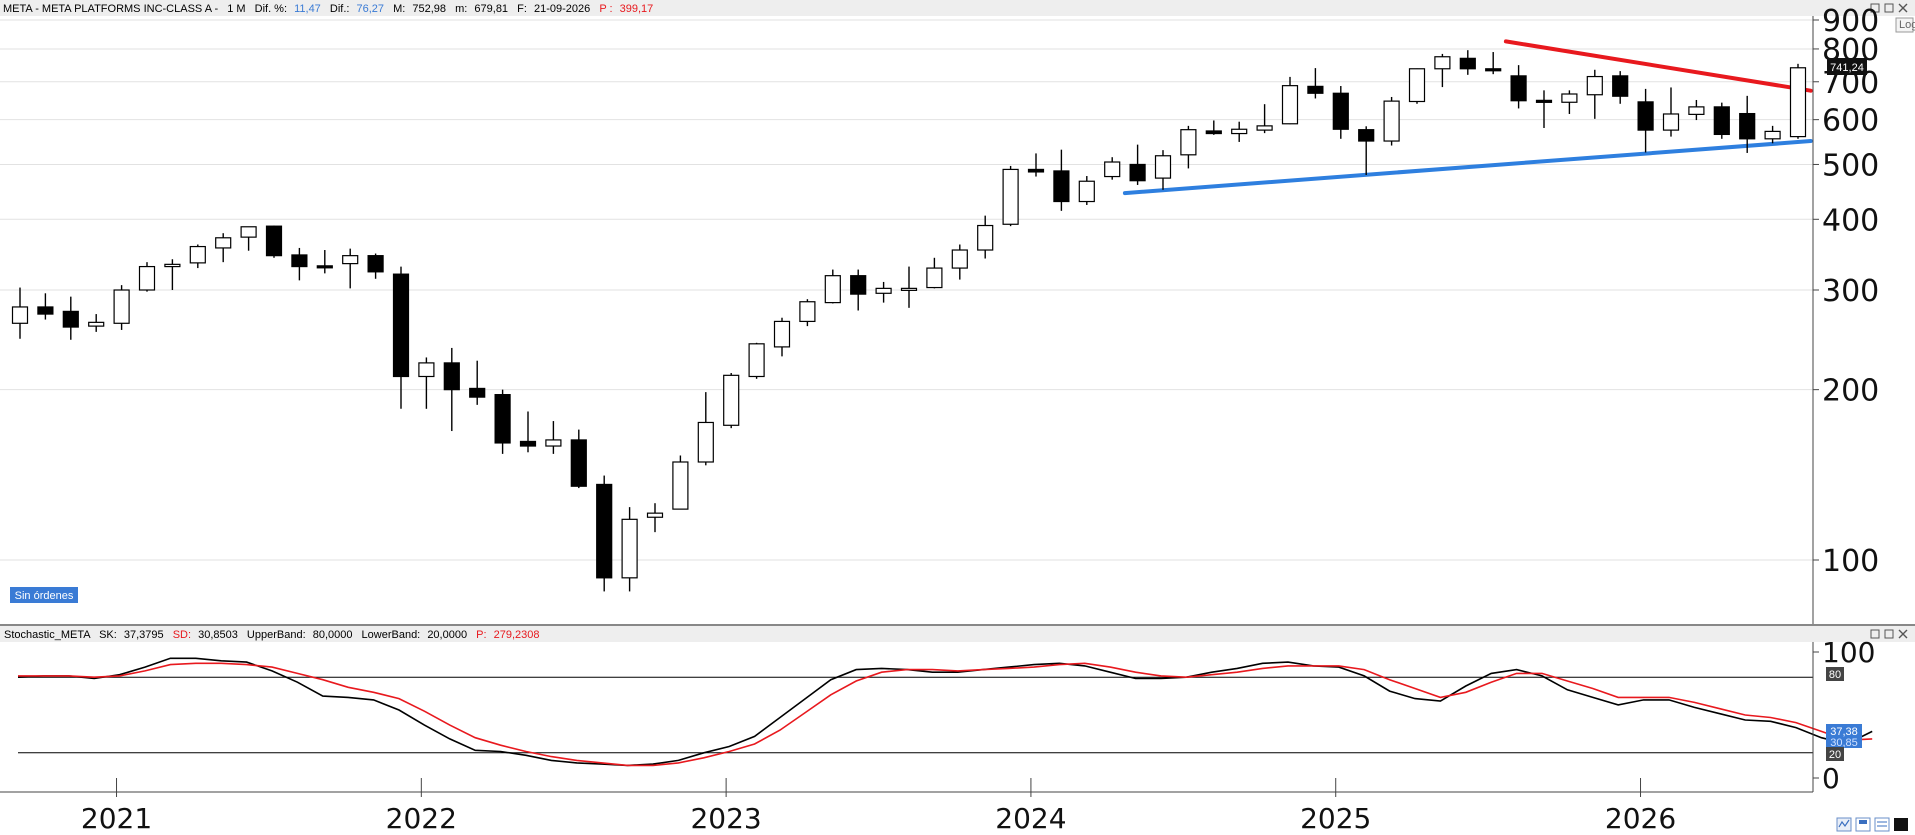 This screenshot has width=1915, height=835. I want to click on log-toggle-button, so click(1904, 25).